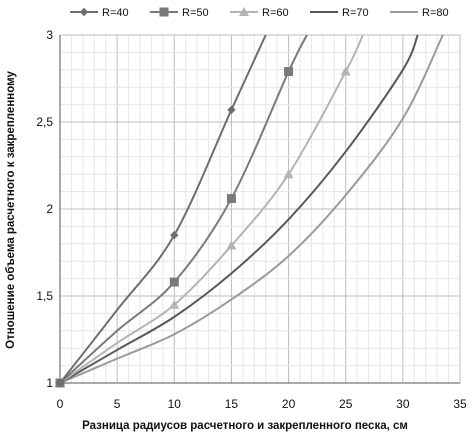  Describe the element at coordinates (175, 404) in the screenshot. I see `x-tick-label: 10` at that location.